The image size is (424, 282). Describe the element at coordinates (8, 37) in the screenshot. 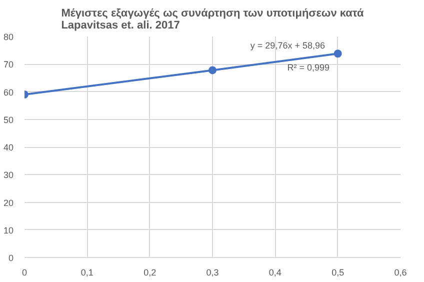

I see `y-tick-label: 80` at that location.